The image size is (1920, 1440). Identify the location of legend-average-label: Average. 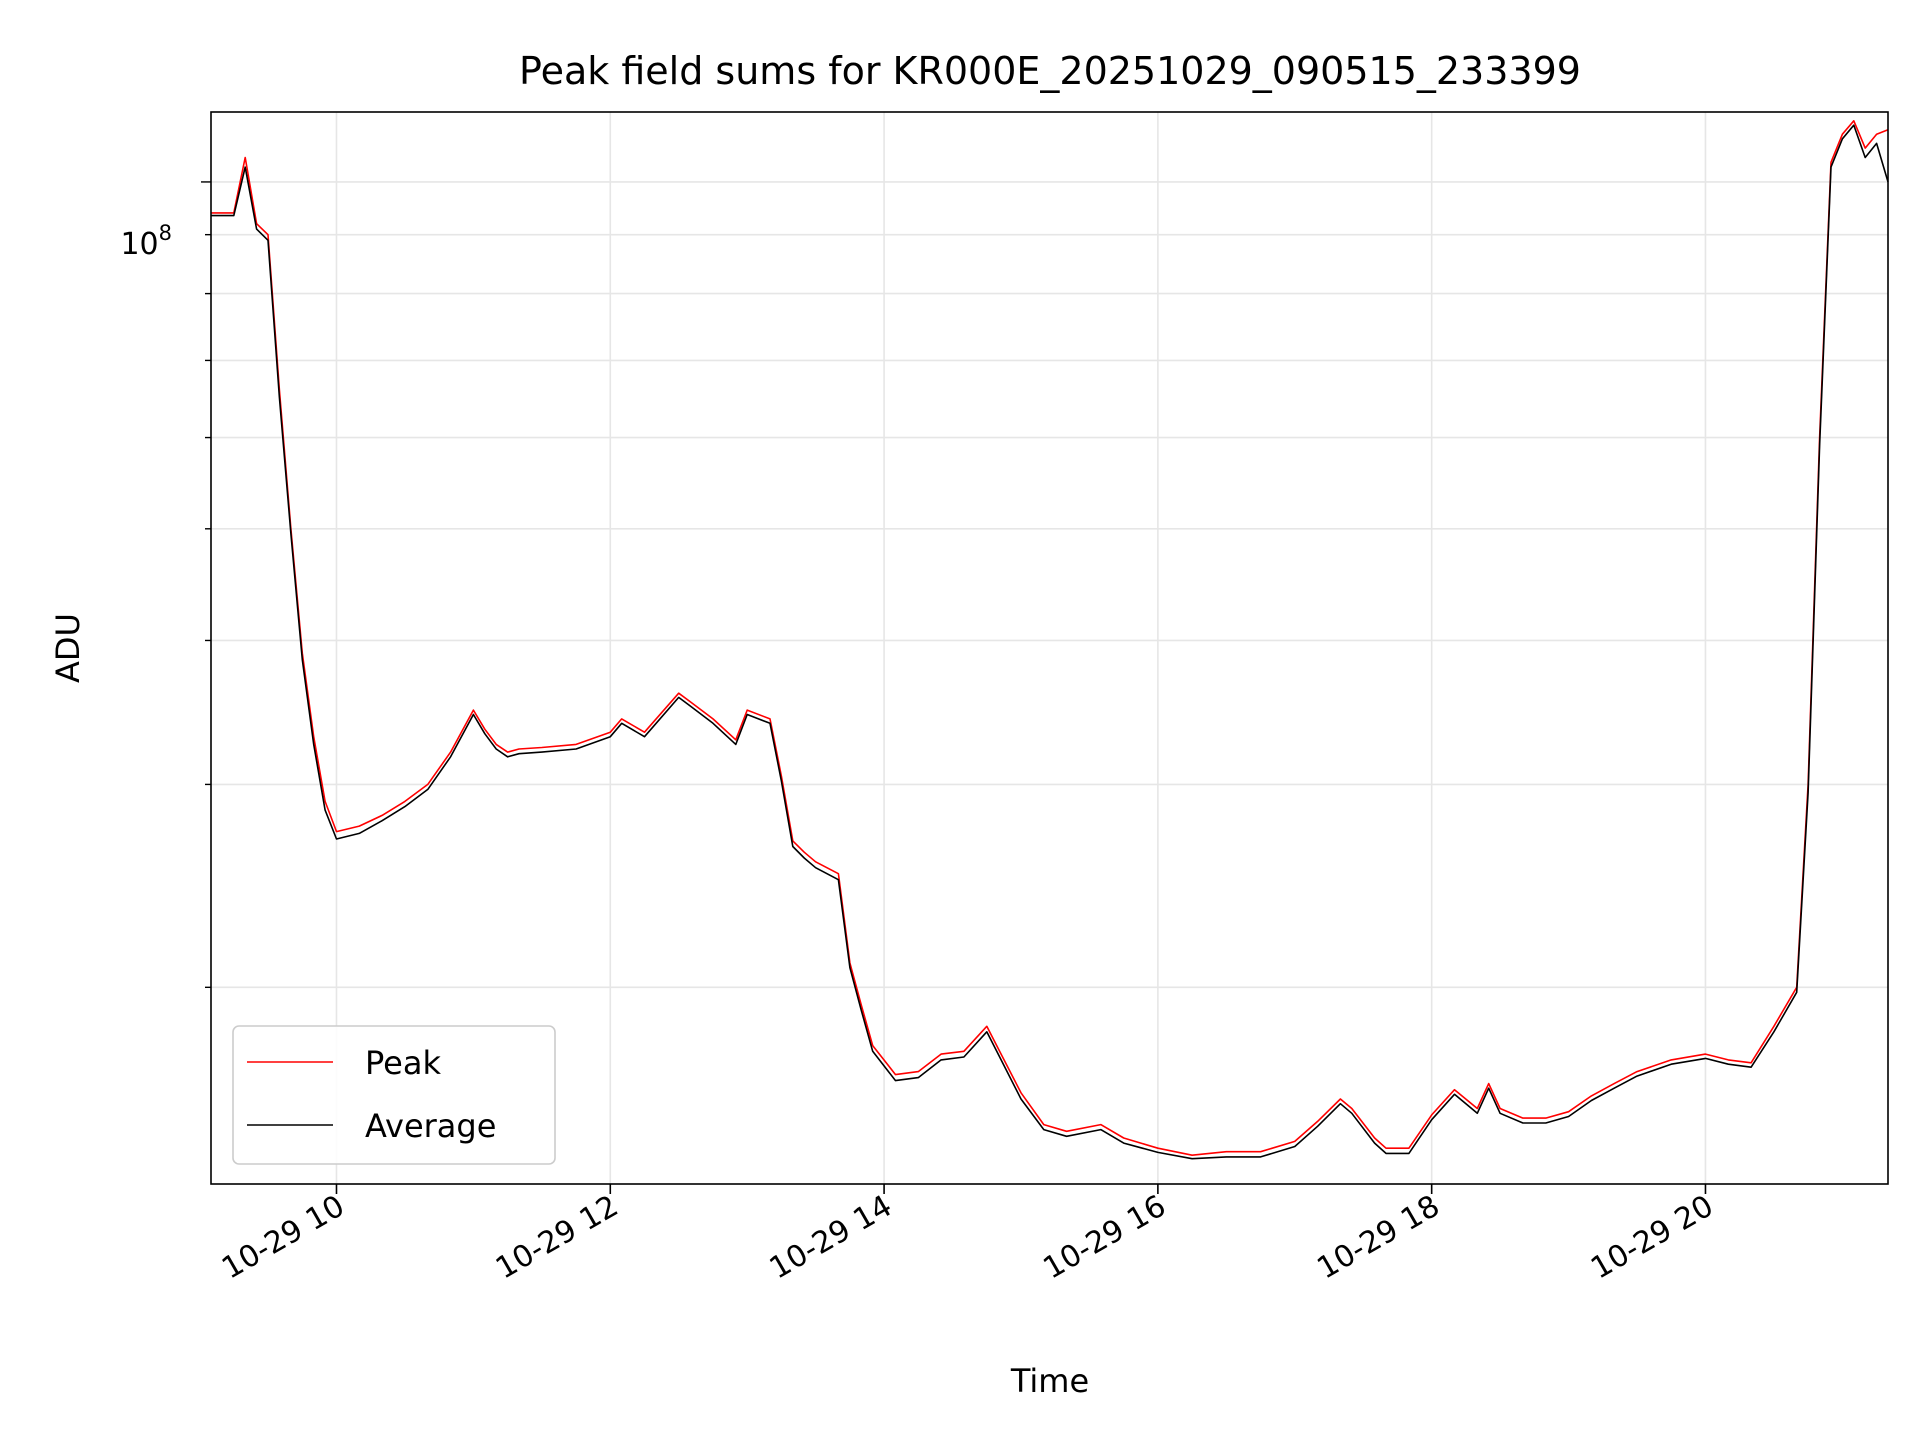
(430, 1126).